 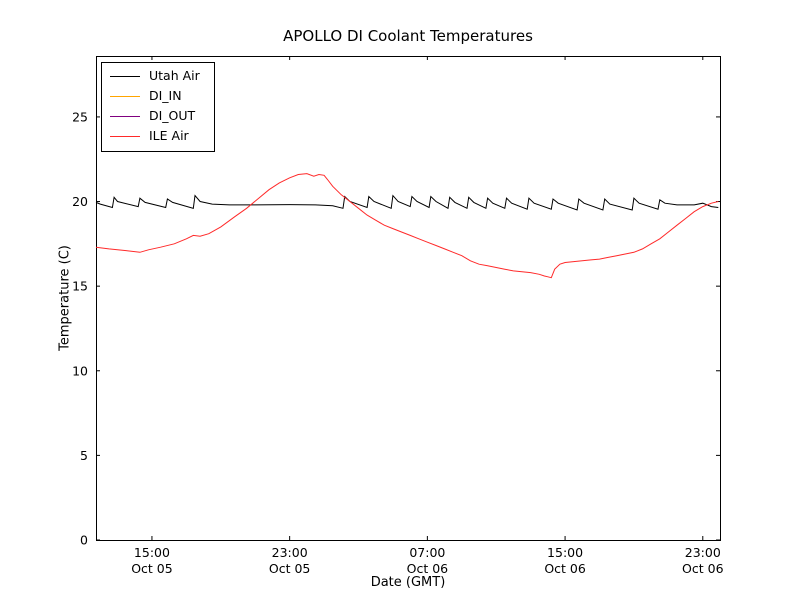 I want to click on legend-line-sample-utah-air, so click(x=125, y=76).